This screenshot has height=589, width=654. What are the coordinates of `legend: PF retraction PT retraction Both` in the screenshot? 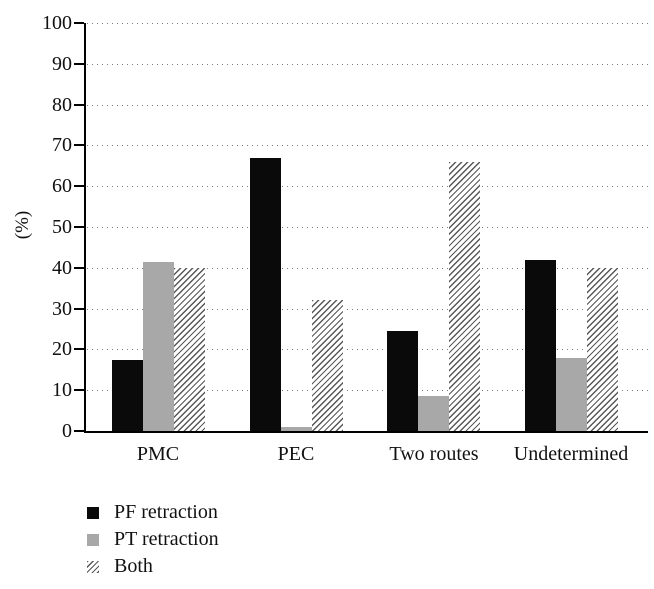 It's located at (153, 539).